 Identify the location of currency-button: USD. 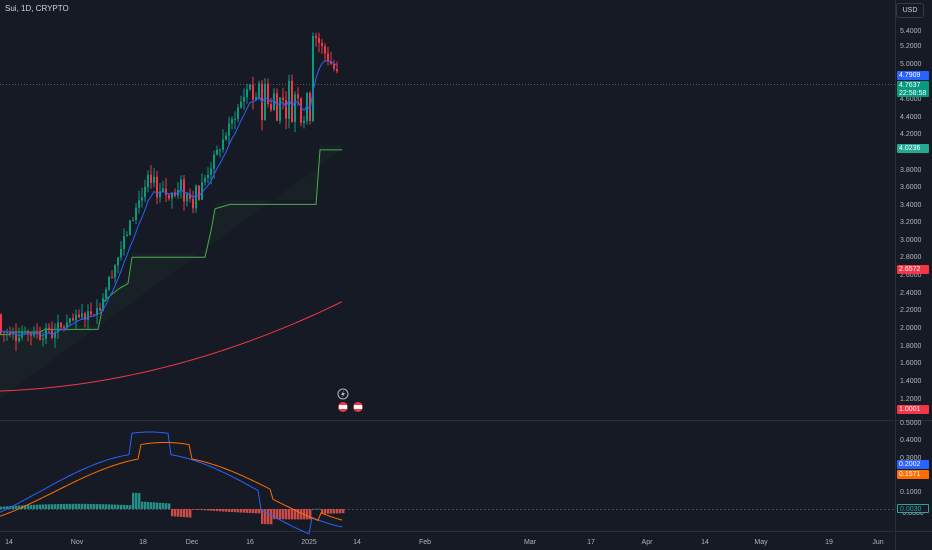
(910, 10).